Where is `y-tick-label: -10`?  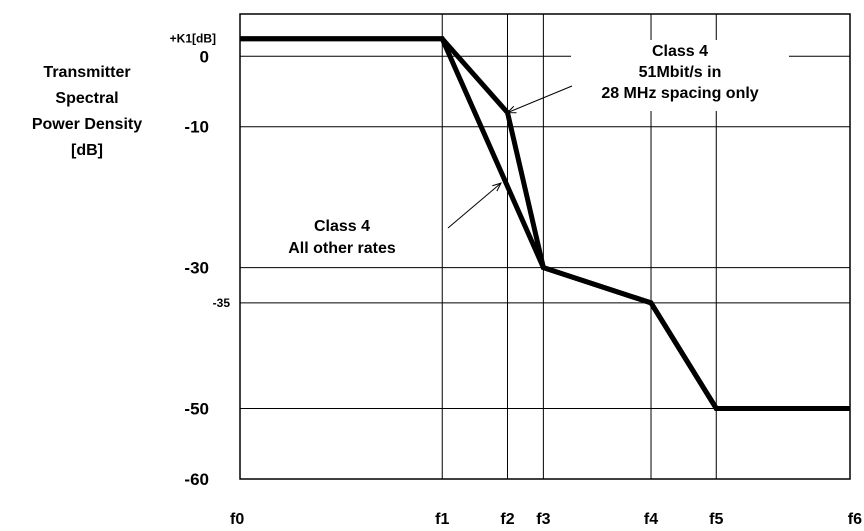 y-tick-label: -10 is located at coordinates (196, 127).